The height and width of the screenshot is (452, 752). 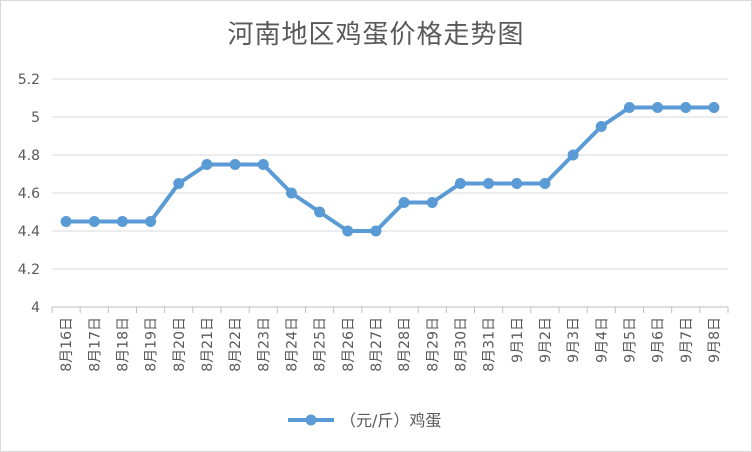 I want to click on x-tick-label: 8月31日, so click(x=490, y=344).